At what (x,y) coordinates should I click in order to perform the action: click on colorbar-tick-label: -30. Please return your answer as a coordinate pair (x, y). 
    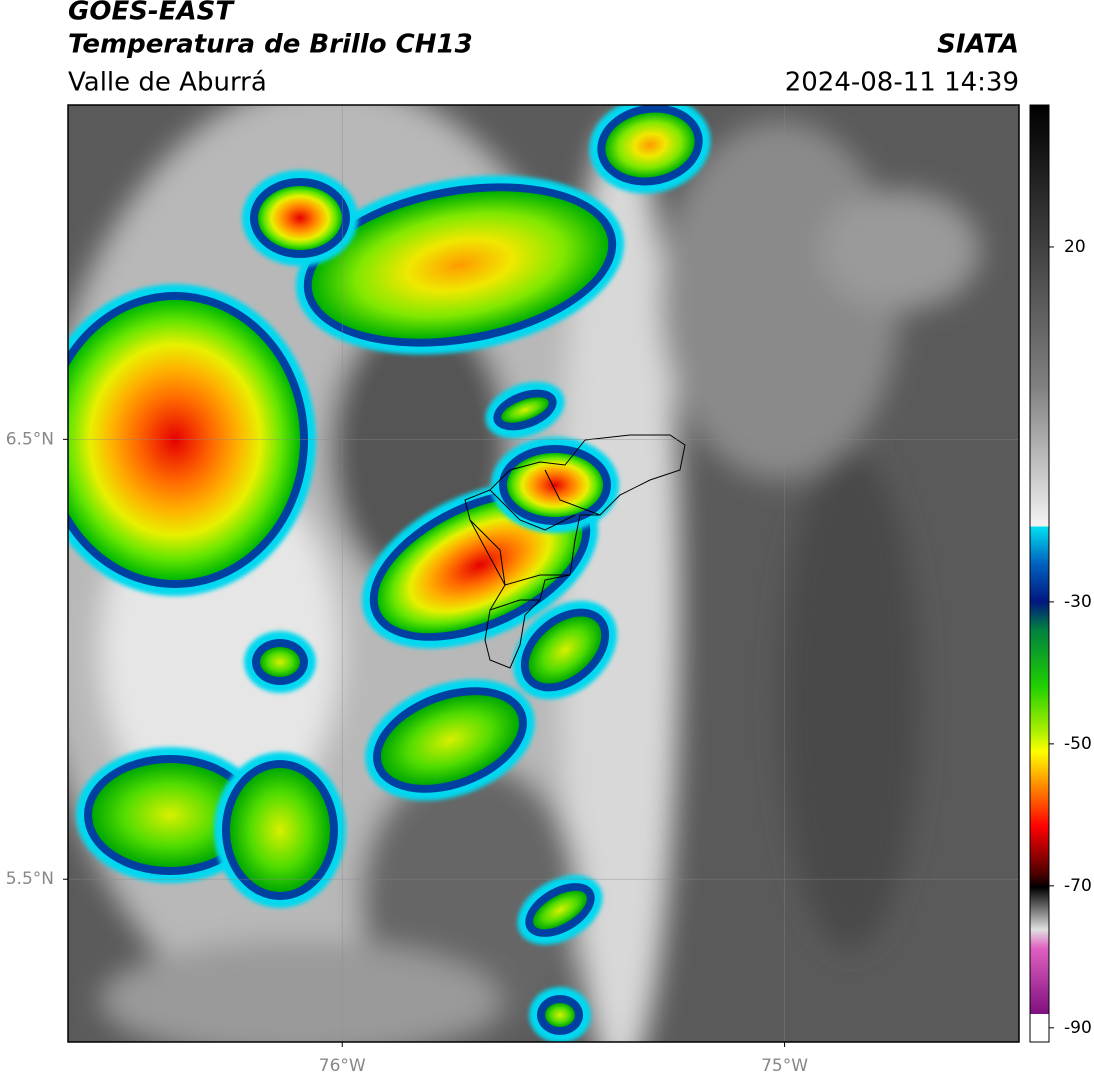
    Looking at the image, I should click on (1078, 602).